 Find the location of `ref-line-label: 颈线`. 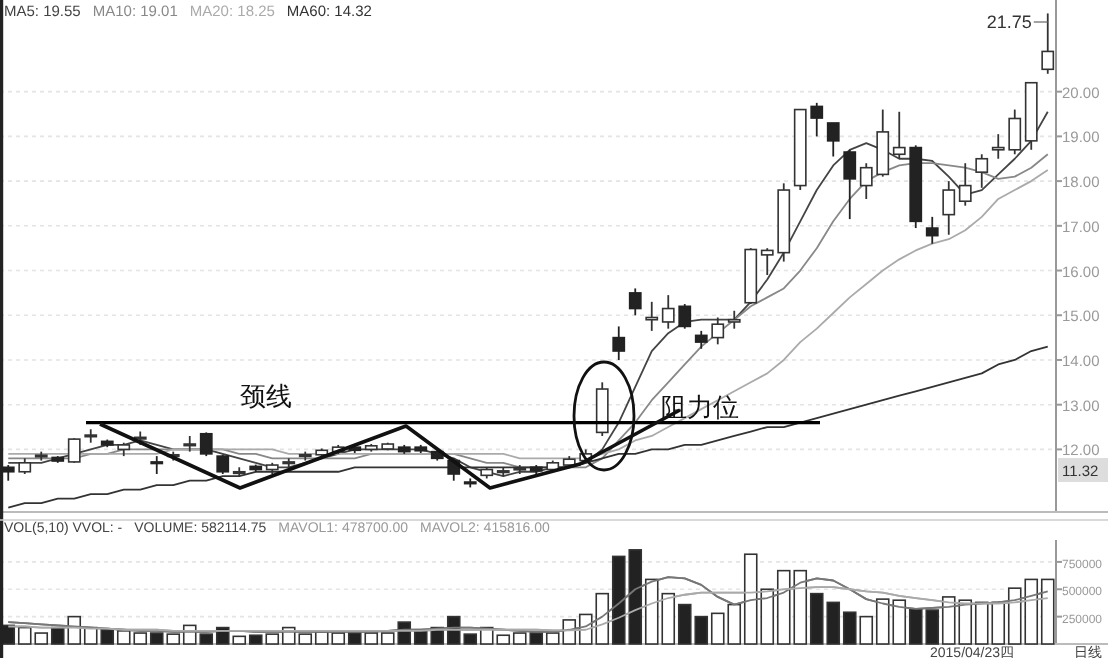

ref-line-label: 颈线 is located at coordinates (266, 395).